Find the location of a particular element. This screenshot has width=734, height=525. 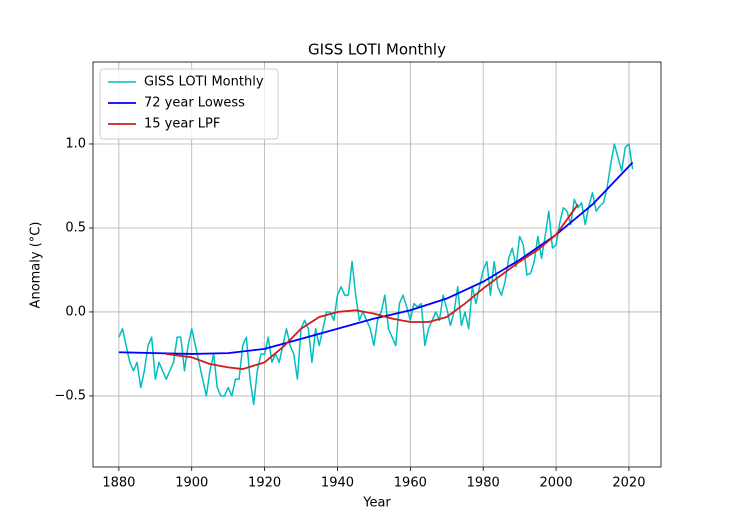

y-tick-label: −0.5 is located at coordinates (70, 395).